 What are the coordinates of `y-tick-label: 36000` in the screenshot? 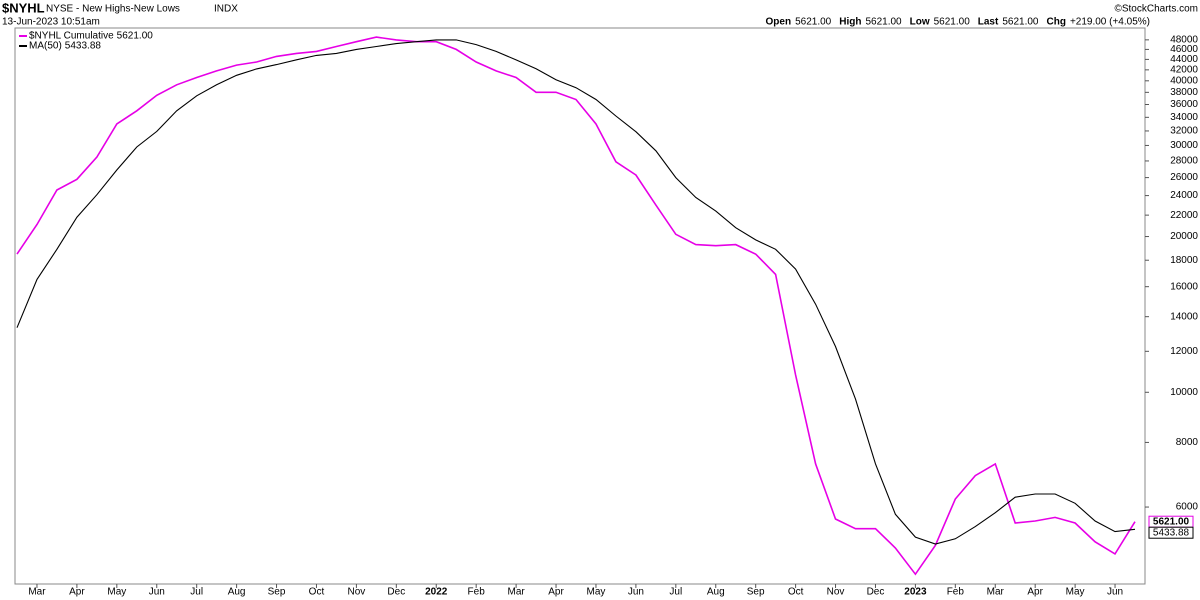 It's located at (1184, 104).